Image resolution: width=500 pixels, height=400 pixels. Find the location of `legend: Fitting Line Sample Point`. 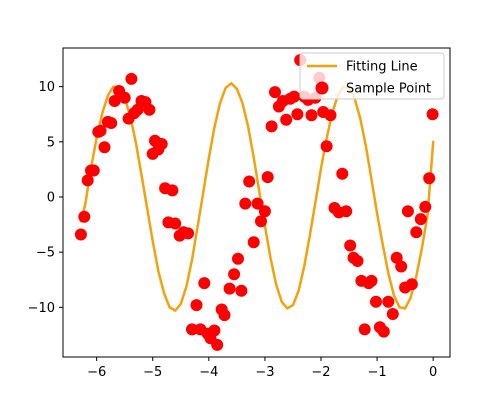

legend: Fitting Line Sample Point is located at coordinates (372, 76).